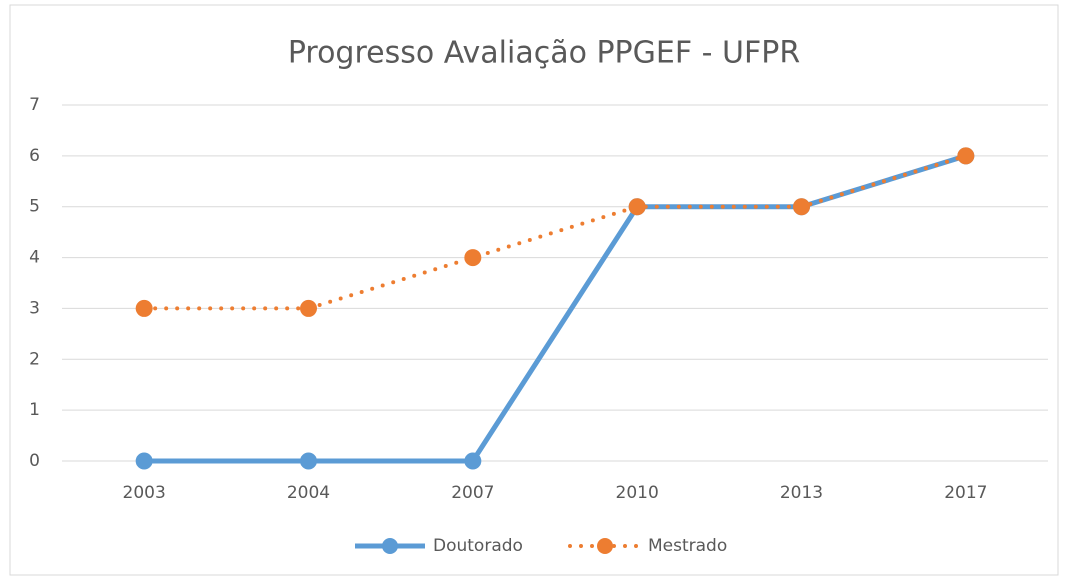 The height and width of the screenshot is (581, 1066). I want to click on legend-label: Mestrado, so click(687, 546).